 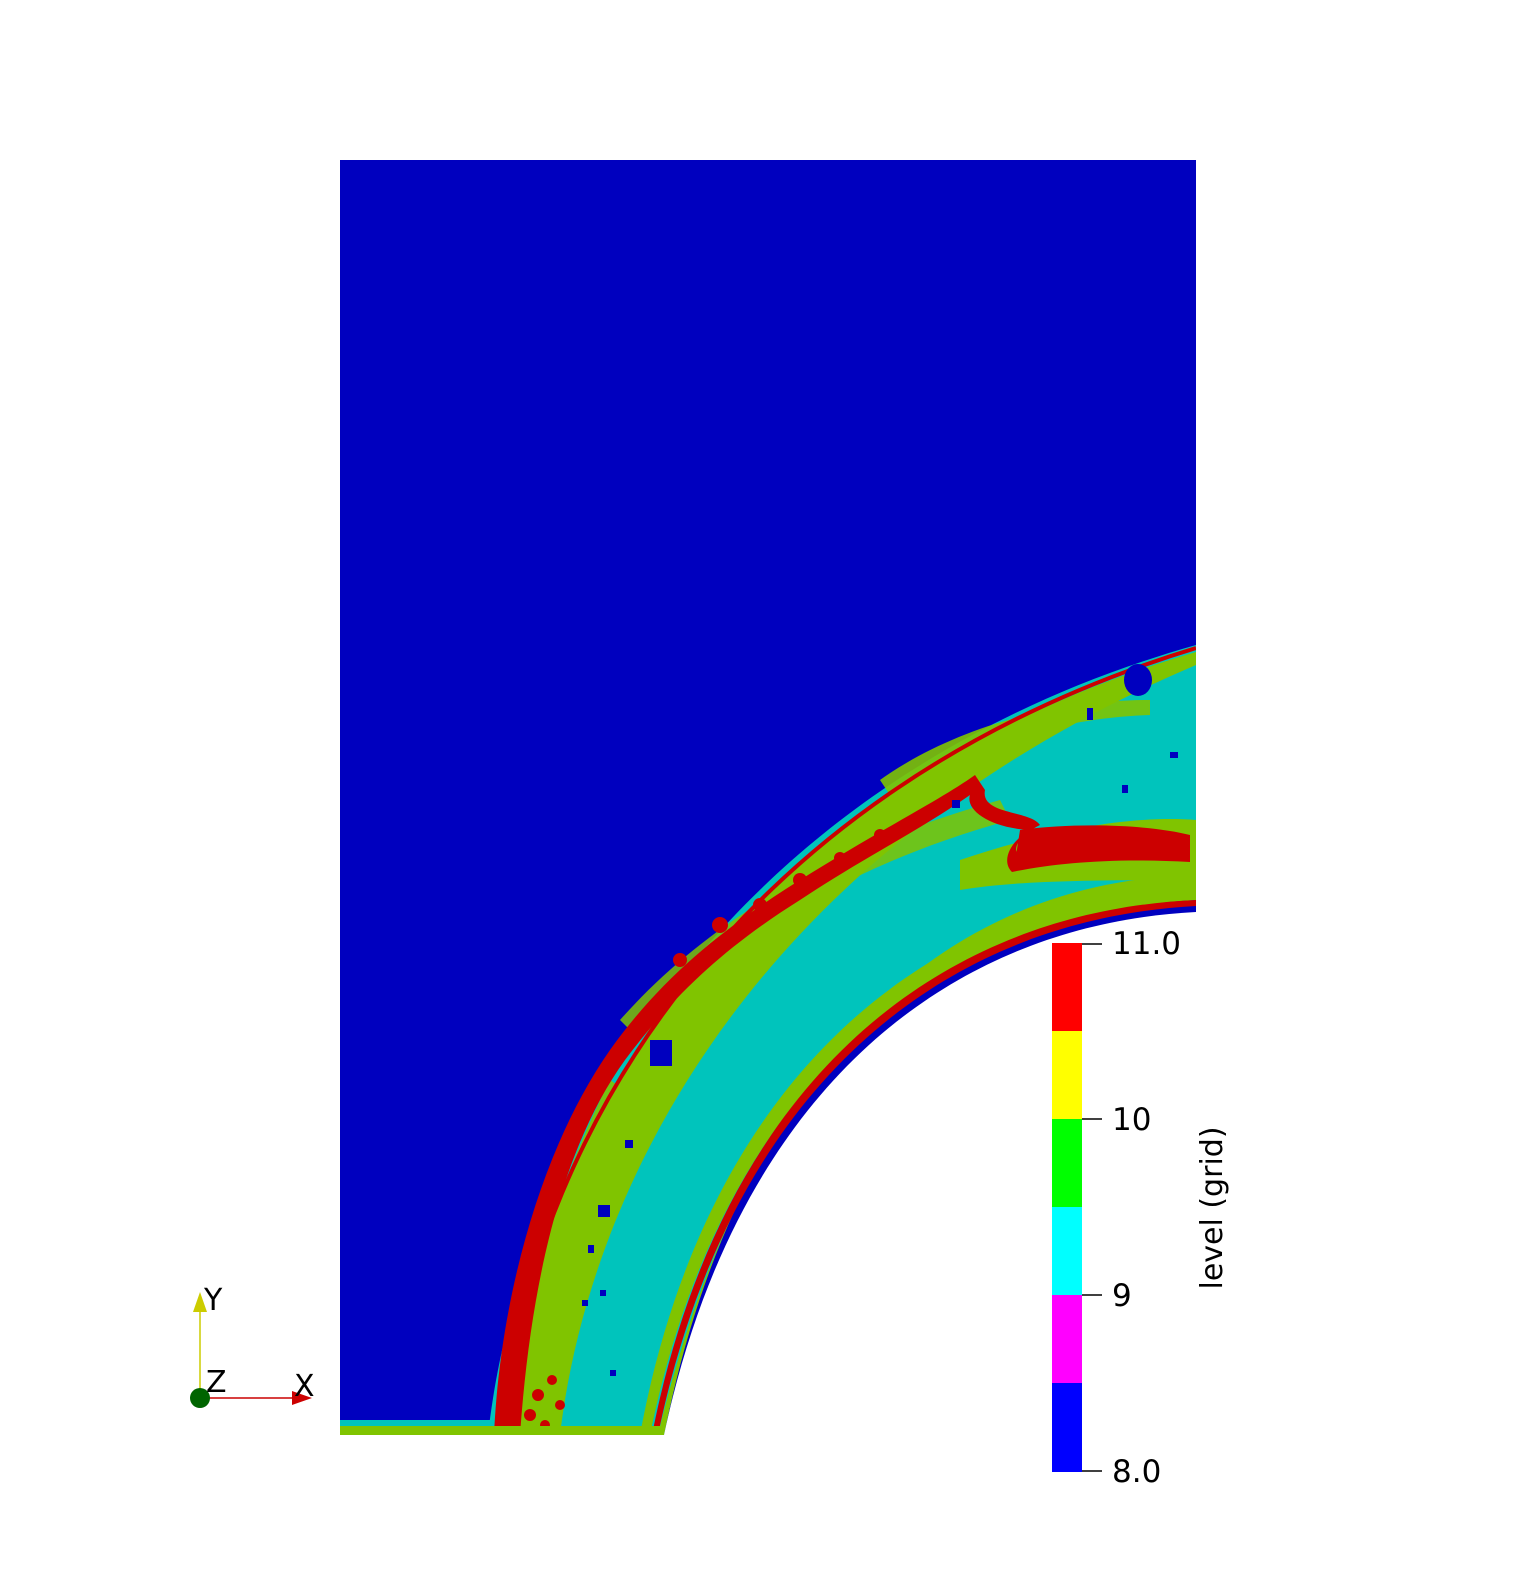 I want to click on x-axis-arrowhead, so click(x=302, y=1398).